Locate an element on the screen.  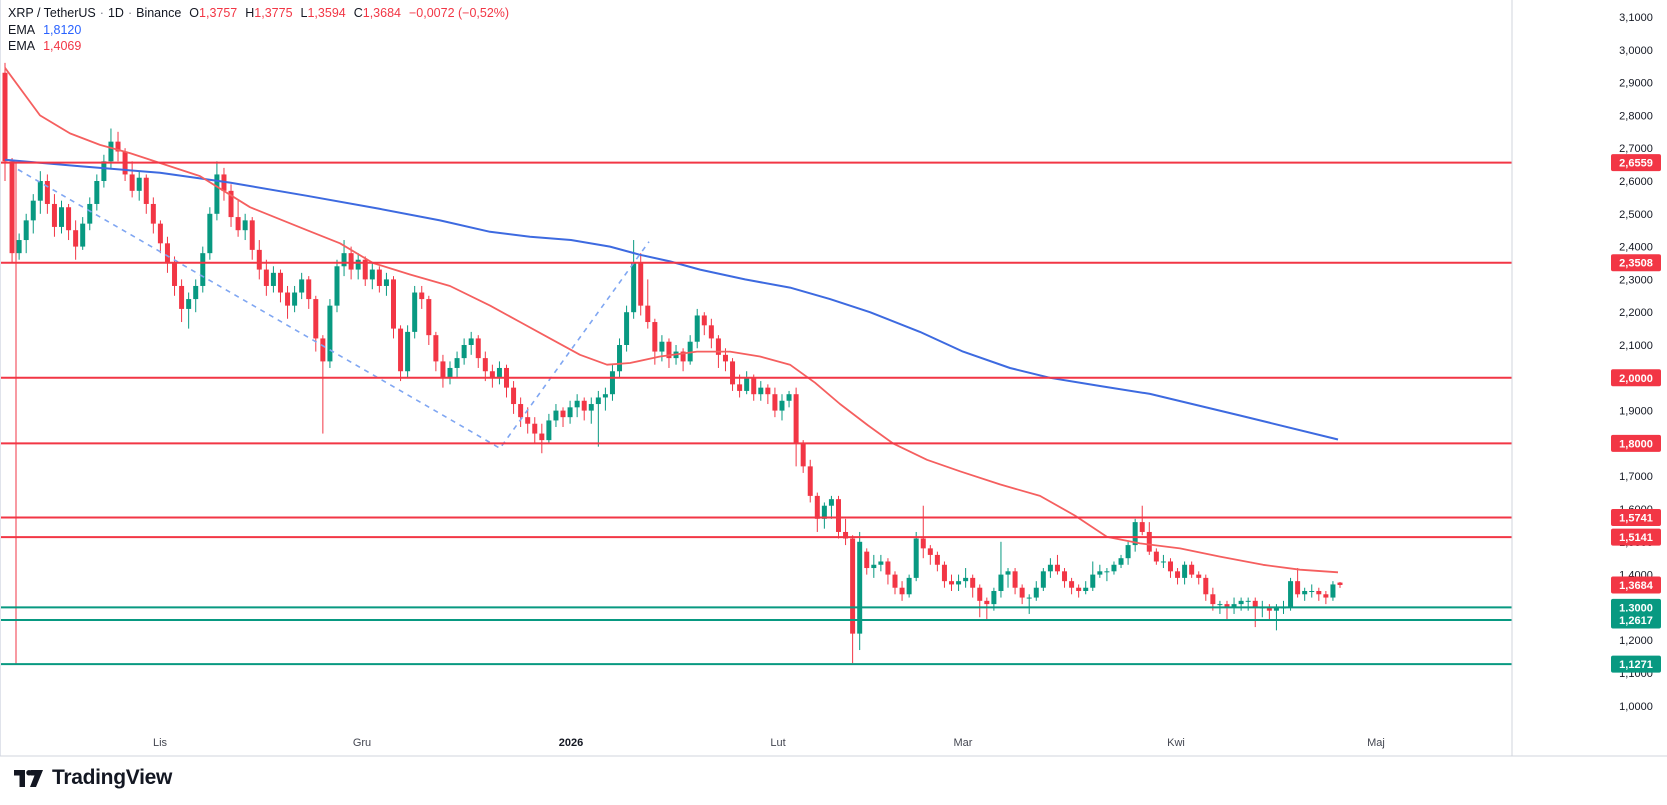
svg-text: 1,5741 is located at coordinates (1636, 518).